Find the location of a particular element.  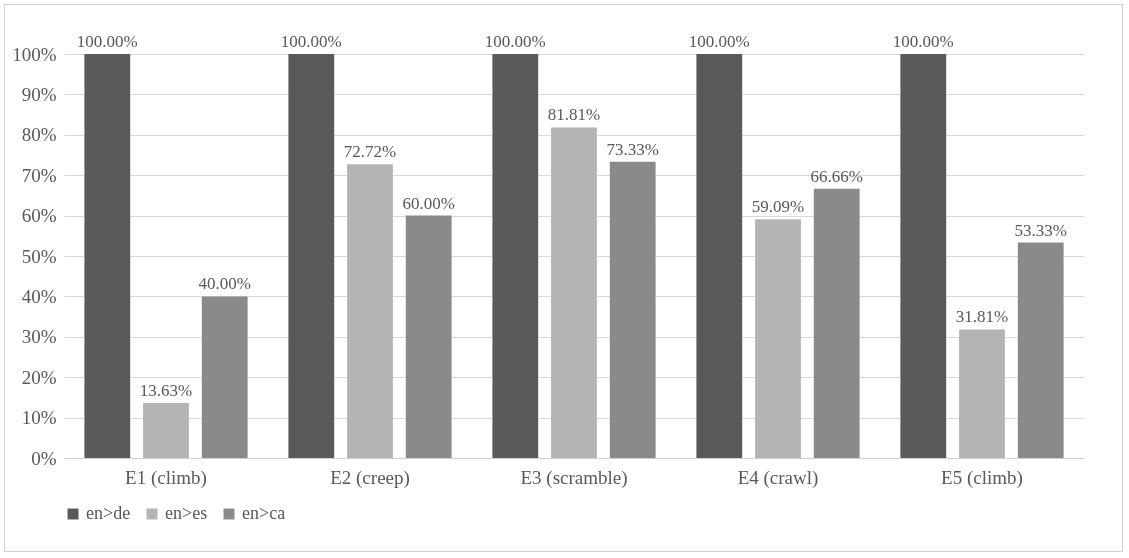

y-tick-label: 20% is located at coordinates (39, 377).